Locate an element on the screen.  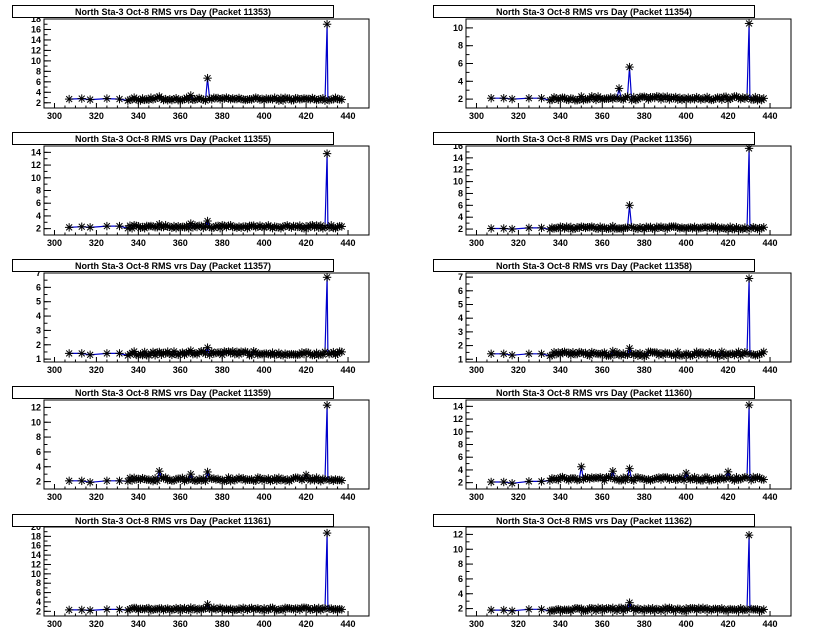
chart-panel-3: 300 320 340 360 380 400 420 440 2 4 6 810 12 14 16 is located at coordinates (622, 194).